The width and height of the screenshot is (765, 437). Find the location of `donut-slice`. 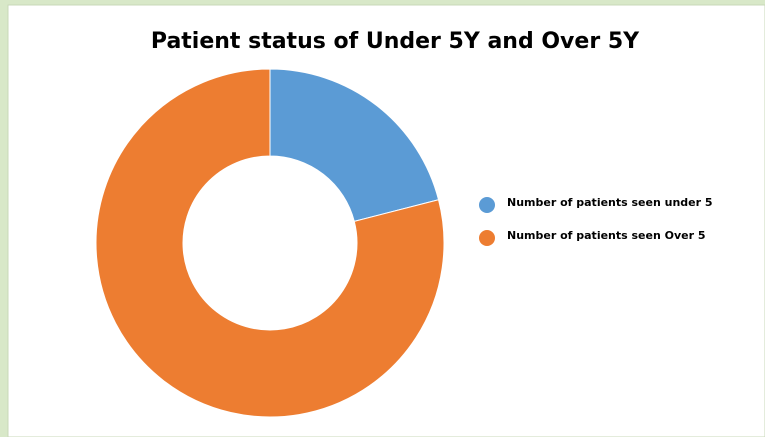

donut-slice is located at coordinates (354, 145).